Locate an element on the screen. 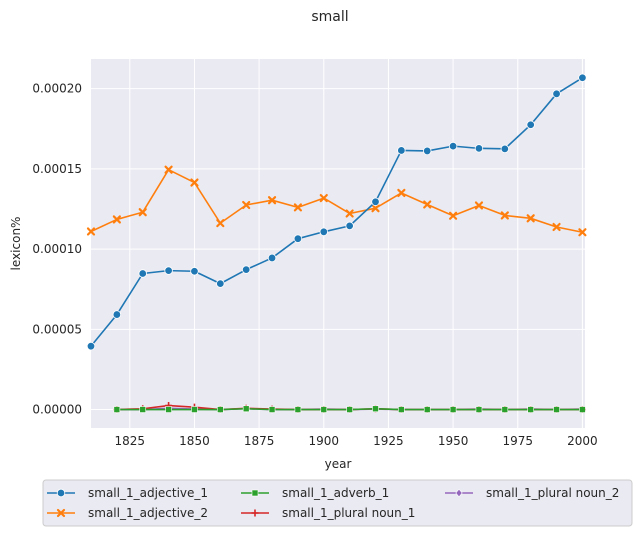 Image resolution: width=642 pixels, height=537 pixels. legend-item: small_1_plural noun_2 is located at coordinates (532, 493).